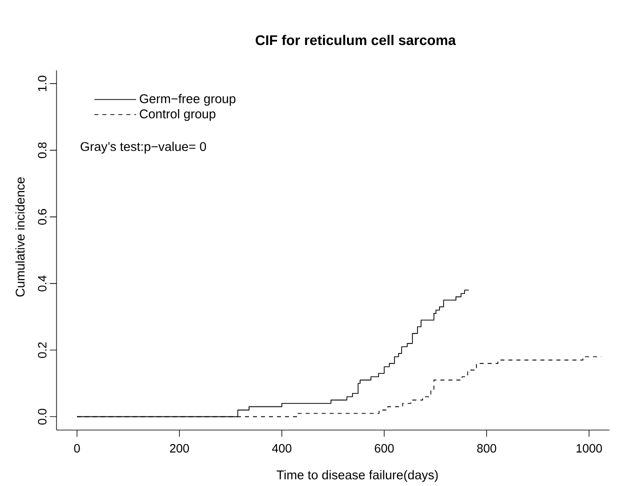  I want to click on y-axis-title: Cumulative incidence, so click(20, 237).